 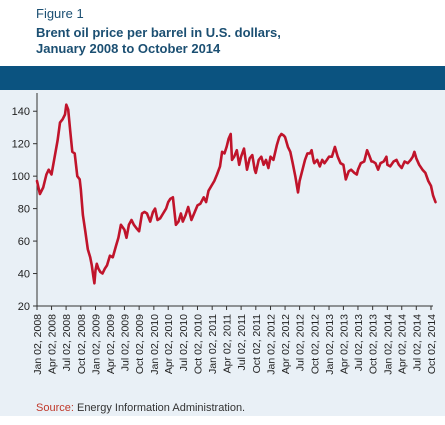 What do you see at coordinates (286, 344) in the screenshot?
I see `x-tick-label: Apr 02, 2012` at bounding box center [286, 344].